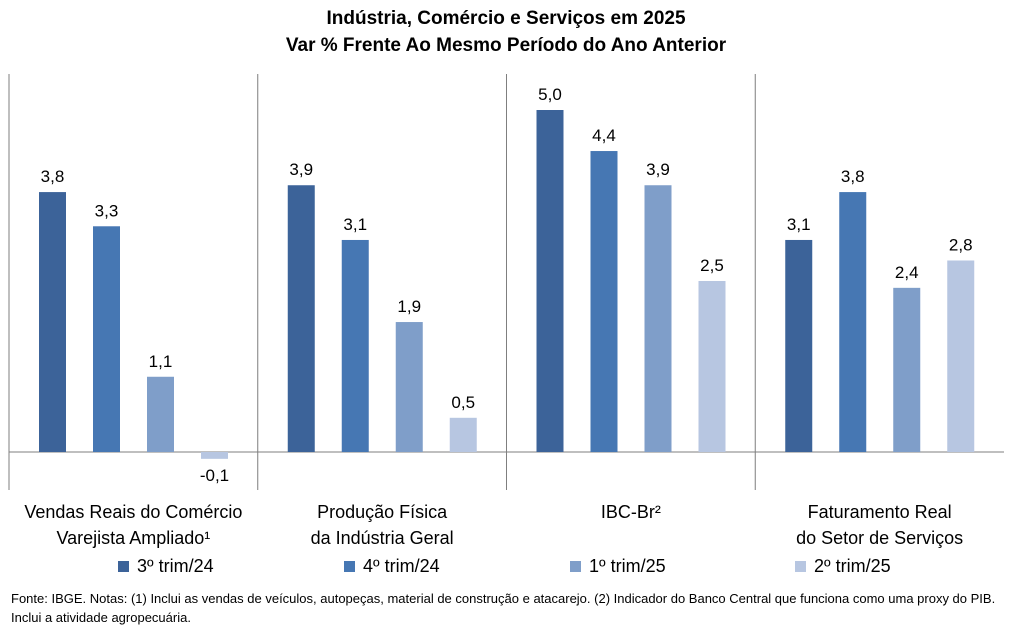 Image resolution: width=1012 pixels, height=631 pixels. I want to click on data-label: 2,8, so click(961, 244).